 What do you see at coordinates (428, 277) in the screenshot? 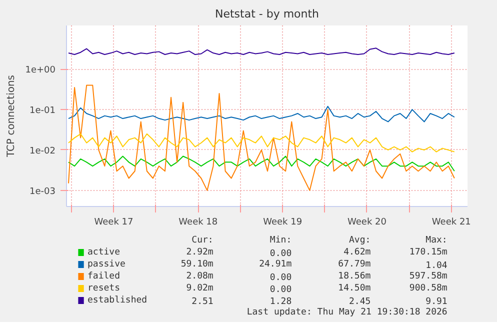
I see `text: 597.58m` at bounding box center [428, 277].